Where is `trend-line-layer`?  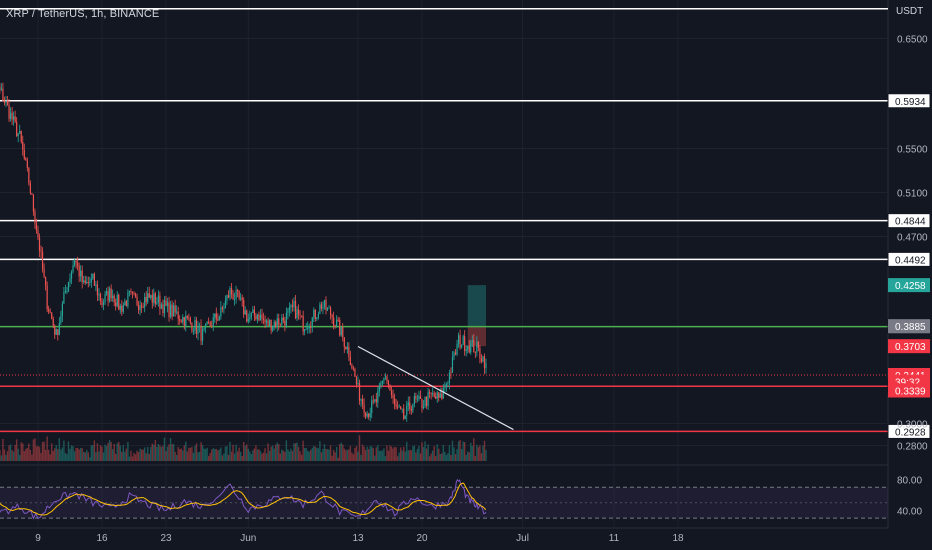
trend-line-layer is located at coordinates (435, 388).